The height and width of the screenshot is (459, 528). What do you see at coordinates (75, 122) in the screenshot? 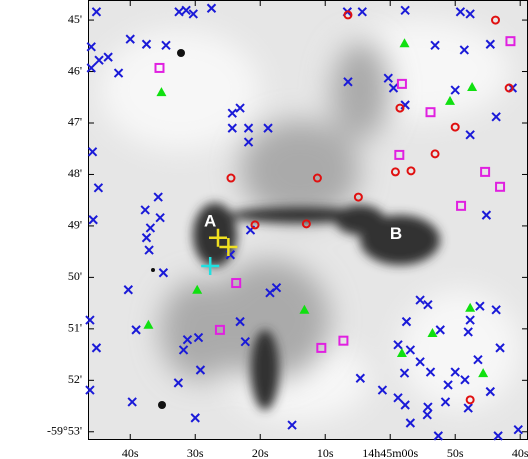
I see `y-tick-label: 47'` at bounding box center [75, 122].